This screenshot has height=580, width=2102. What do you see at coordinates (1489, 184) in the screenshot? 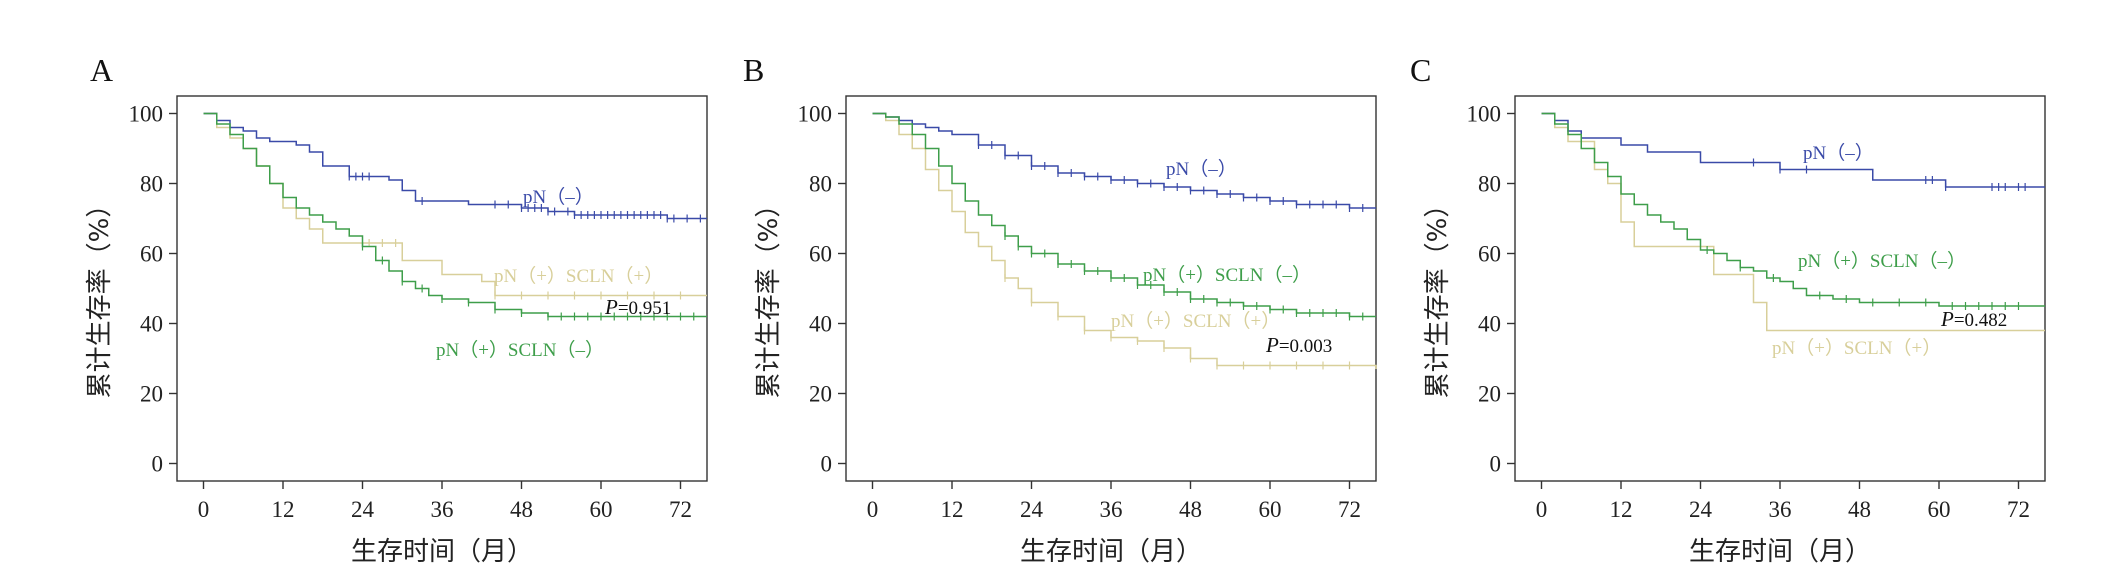
I see `y-tick-label-c-80: 80` at bounding box center [1489, 184].